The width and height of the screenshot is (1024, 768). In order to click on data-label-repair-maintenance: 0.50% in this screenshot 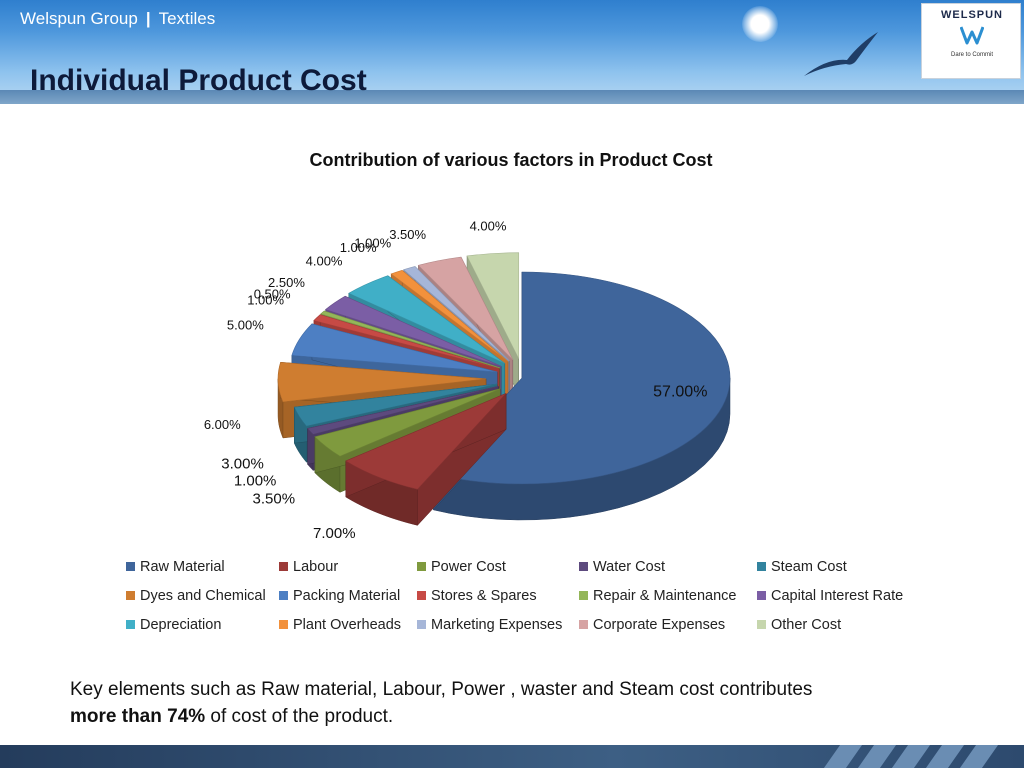, I will do `click(272, 294)`.